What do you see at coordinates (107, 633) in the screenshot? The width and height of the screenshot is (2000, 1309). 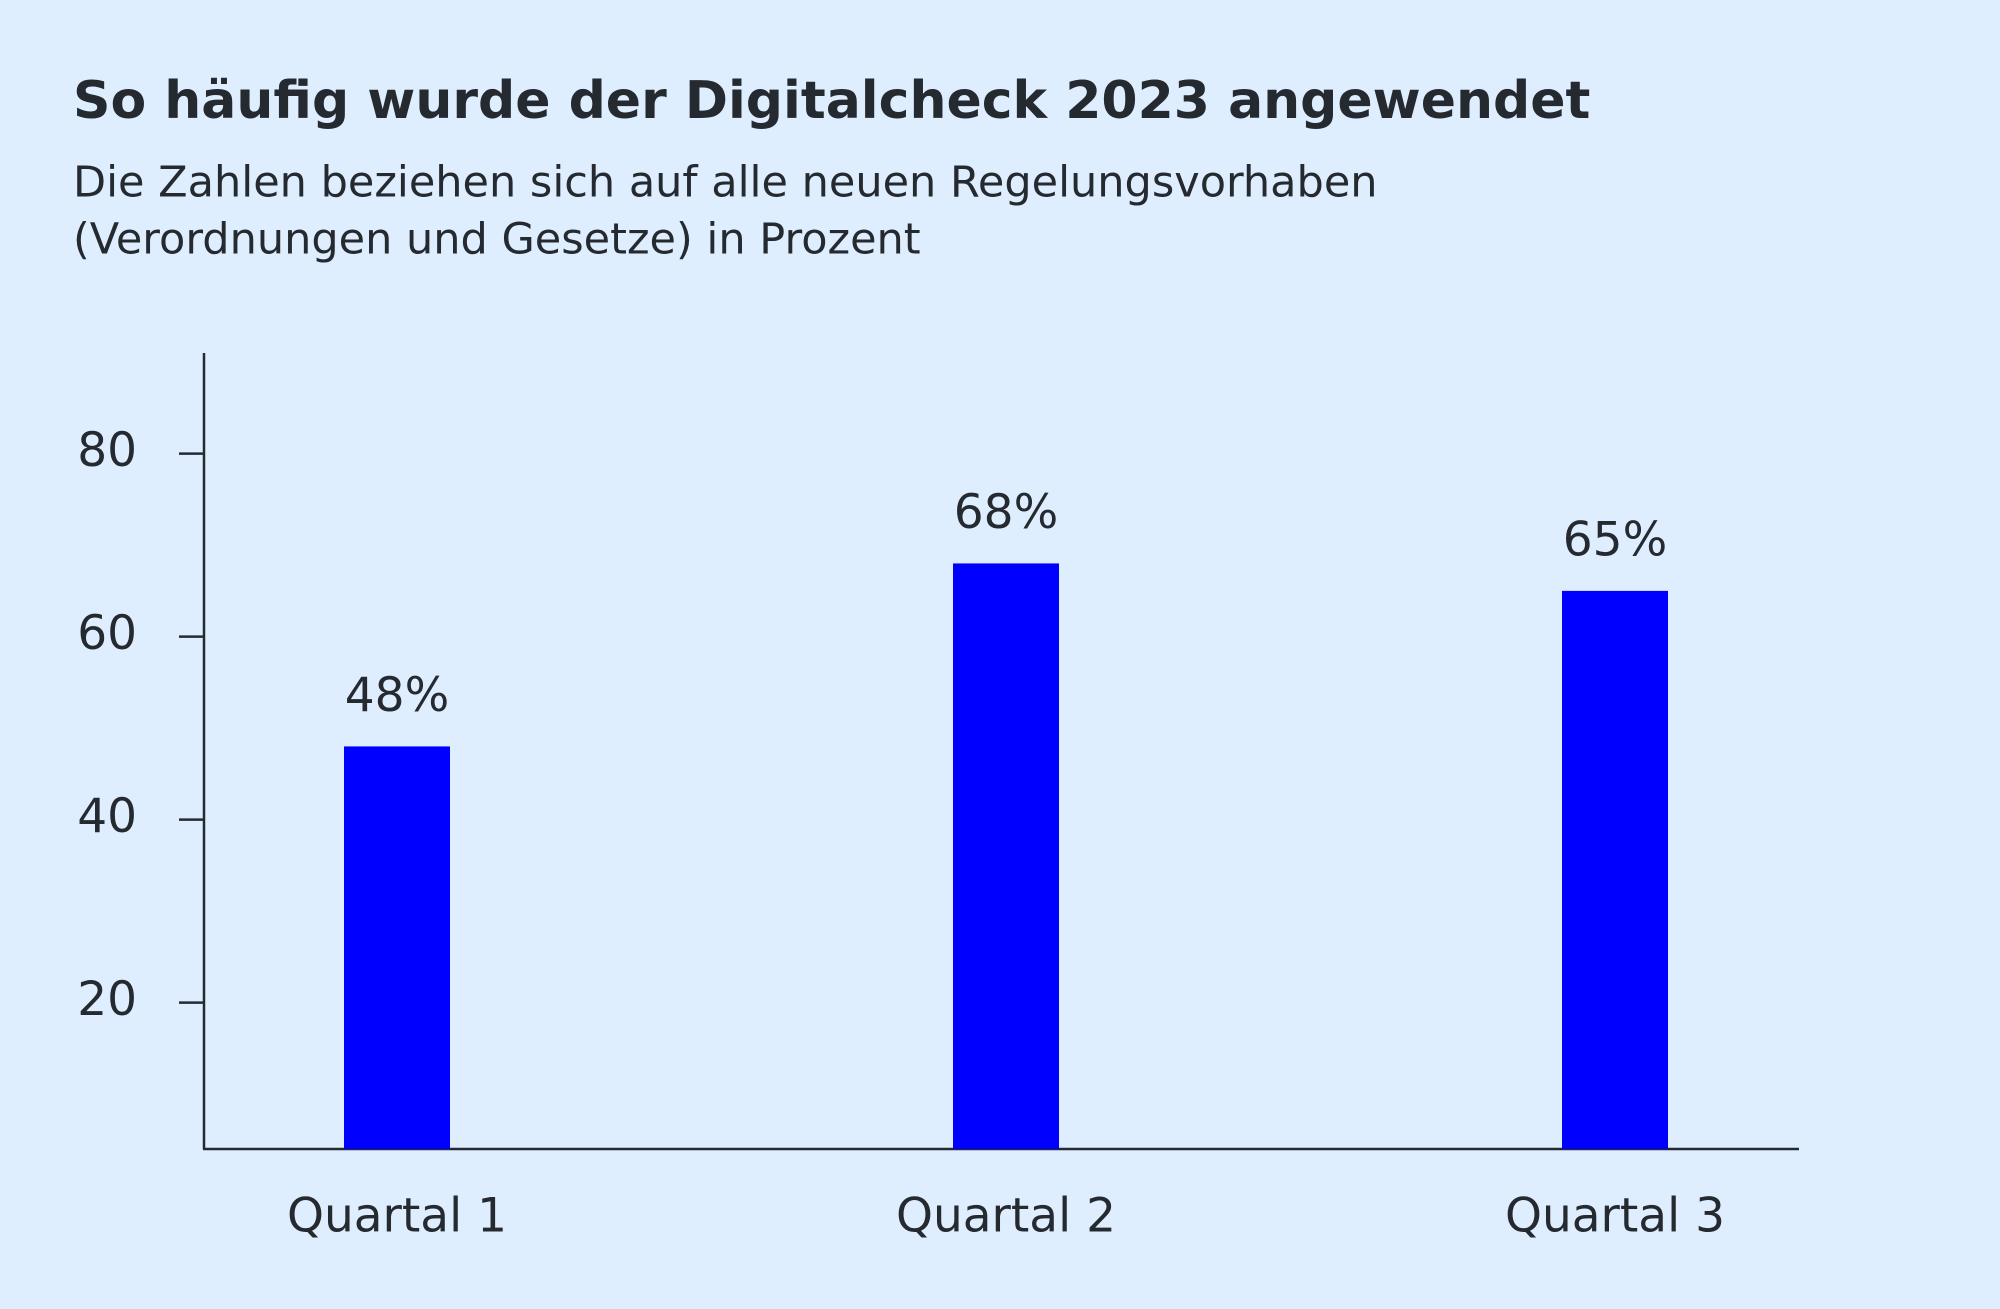 I see `y-tick-label: 60` at bounding box center [107, 633].